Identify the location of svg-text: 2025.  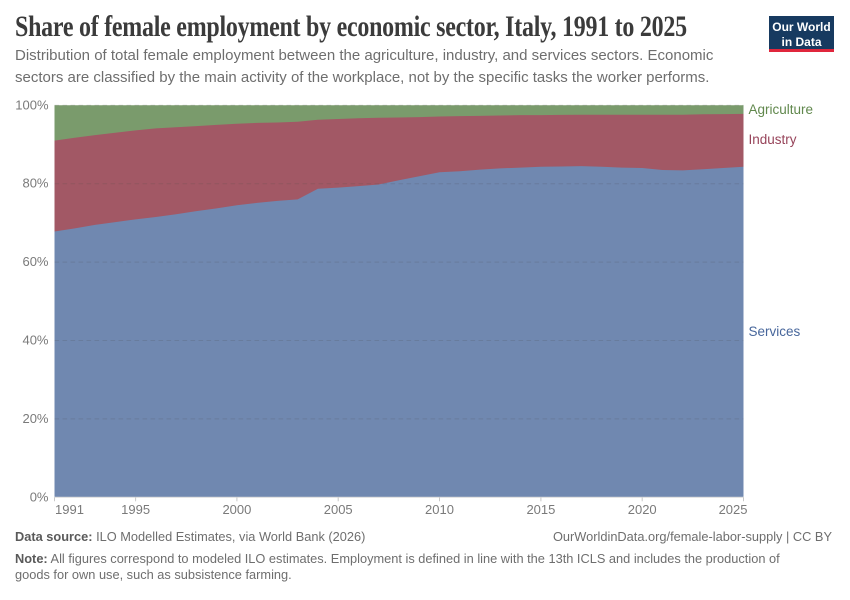
(733, 509).